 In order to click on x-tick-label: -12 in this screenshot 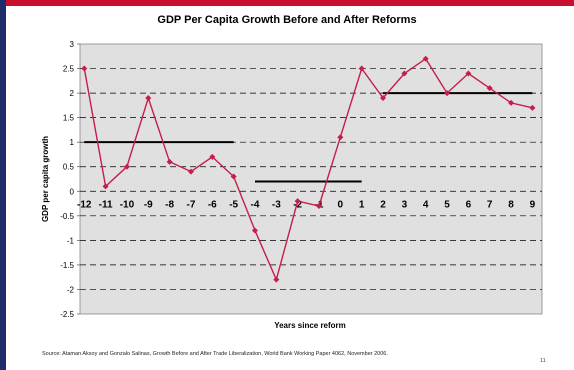, I will do `click(84, 204)`.